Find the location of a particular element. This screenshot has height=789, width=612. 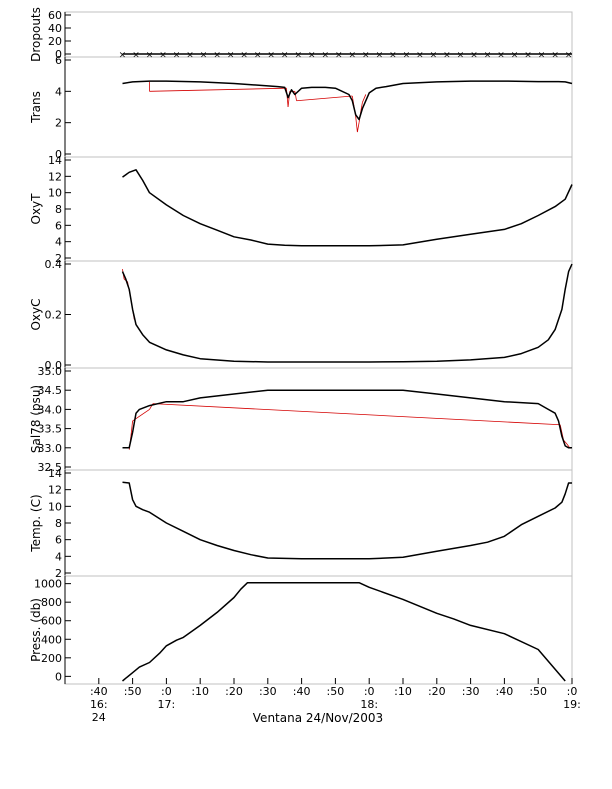

y-tick-label: 0.2 is located at coordinates (54, 315).